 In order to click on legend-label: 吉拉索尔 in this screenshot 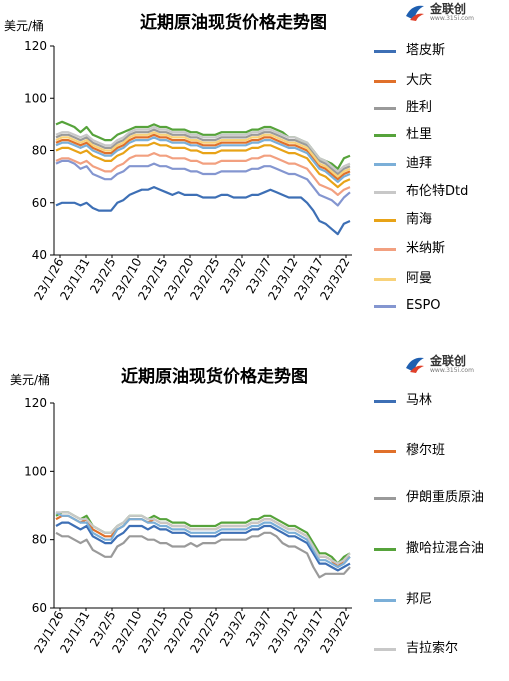, I will do `click(432, 648)`.